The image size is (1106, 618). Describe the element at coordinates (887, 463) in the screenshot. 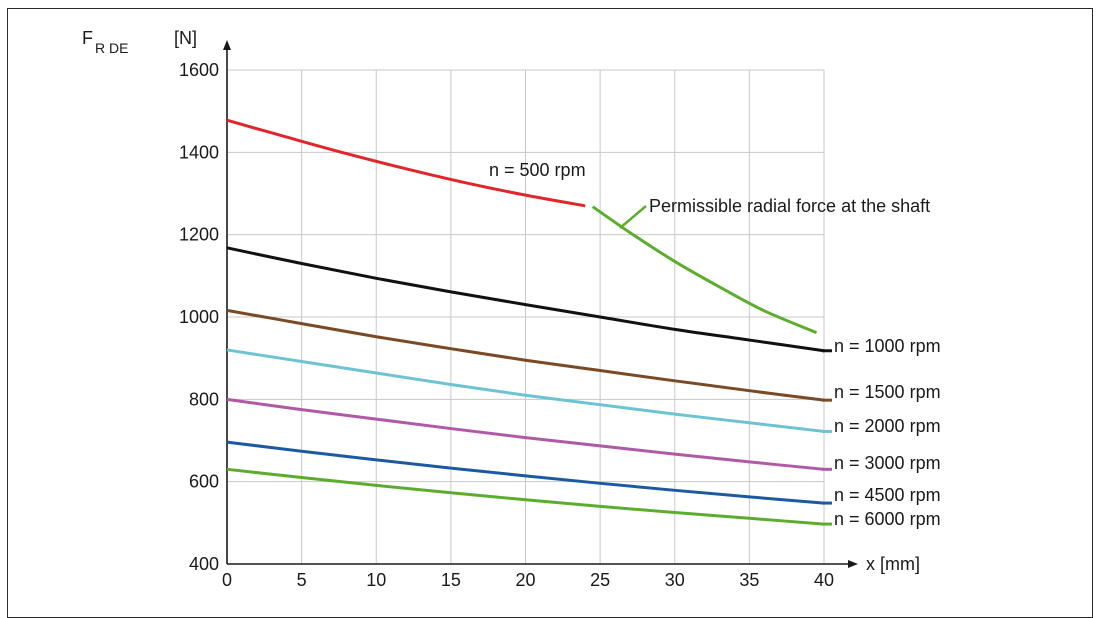

I see `series-label: n = 3000 rpm` at that location.